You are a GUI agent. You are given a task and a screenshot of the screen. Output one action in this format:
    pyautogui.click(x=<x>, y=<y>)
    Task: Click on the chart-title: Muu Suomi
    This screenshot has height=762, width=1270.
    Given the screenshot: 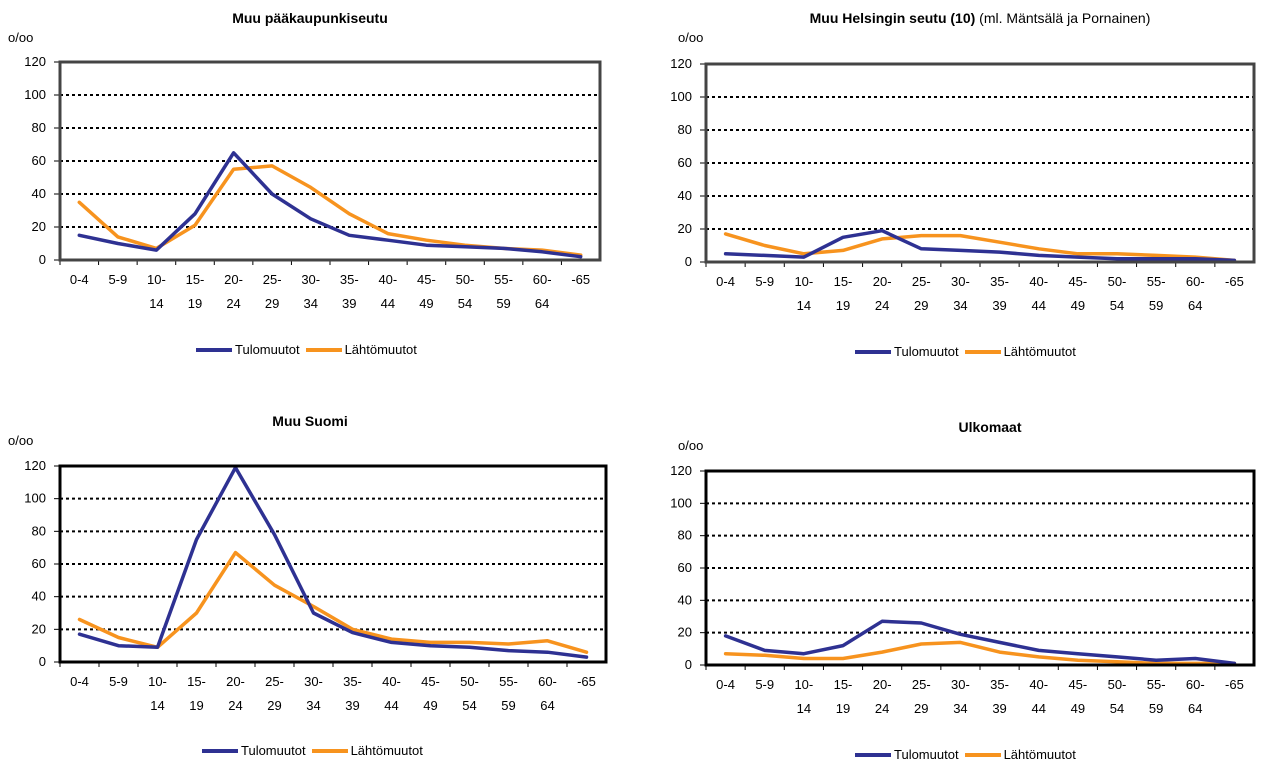 What is the action you would take?
    pyautogui.click(x=310, y=421)
    